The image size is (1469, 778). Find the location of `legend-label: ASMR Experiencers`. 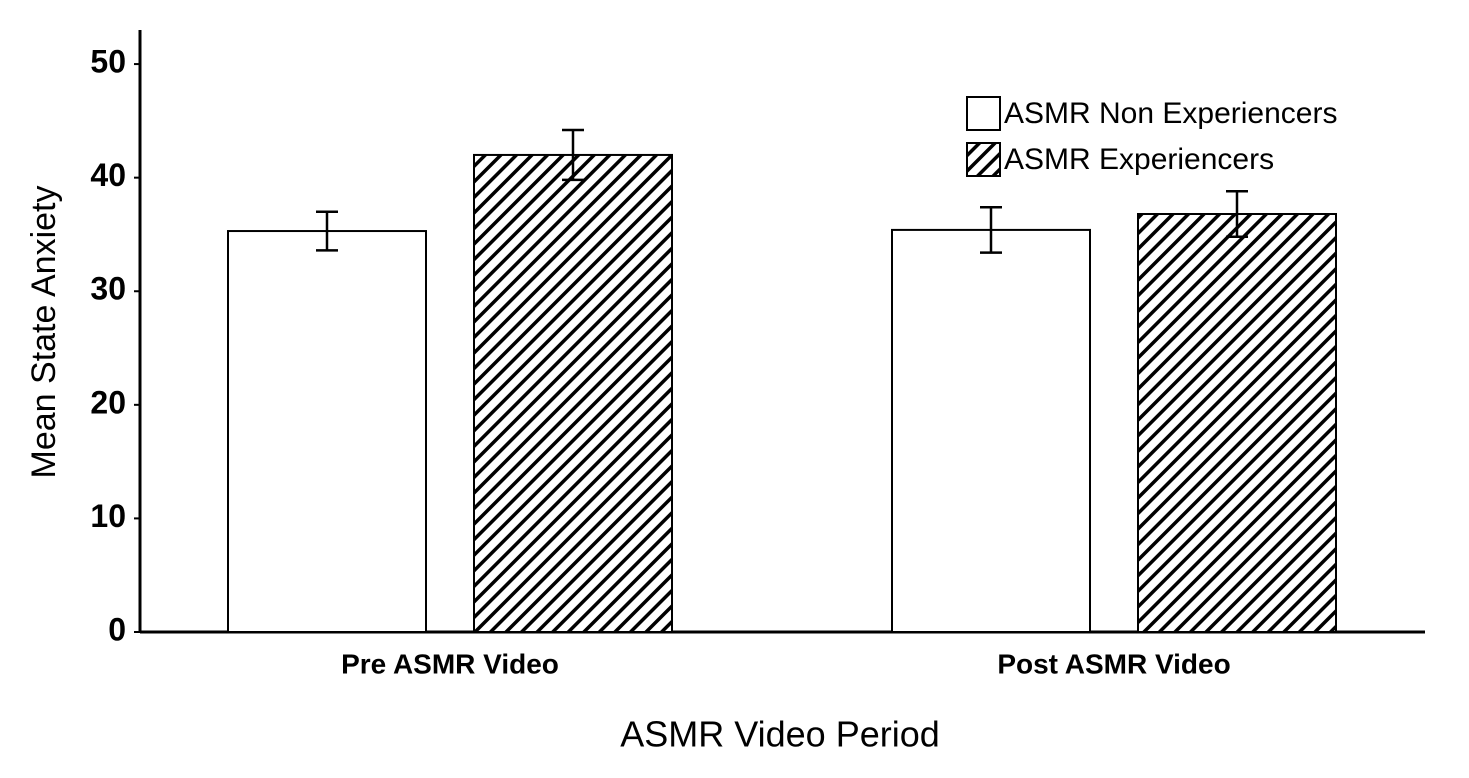

legend-label: ASMR Experiencers is located at coordinates (1139, 159).